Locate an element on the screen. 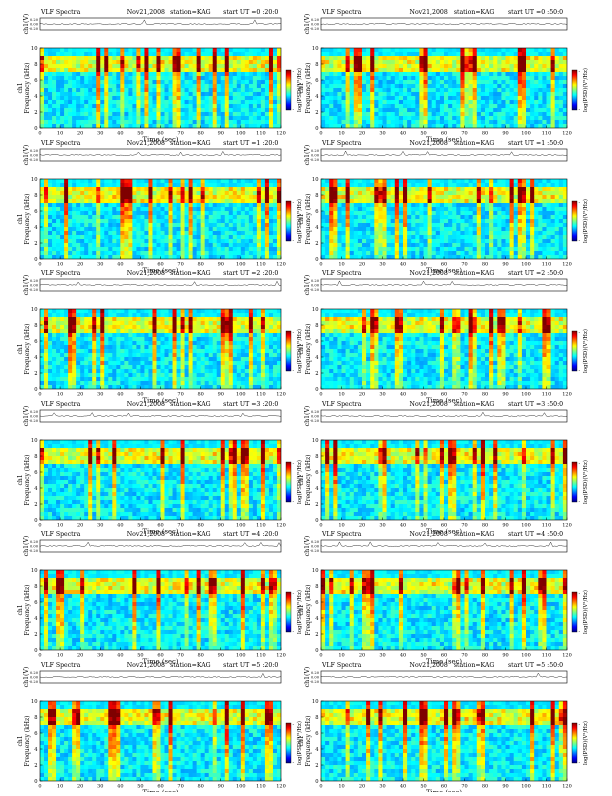  panel-start-time: start UT =5 :20:0 is located at coordinates (250, 665).